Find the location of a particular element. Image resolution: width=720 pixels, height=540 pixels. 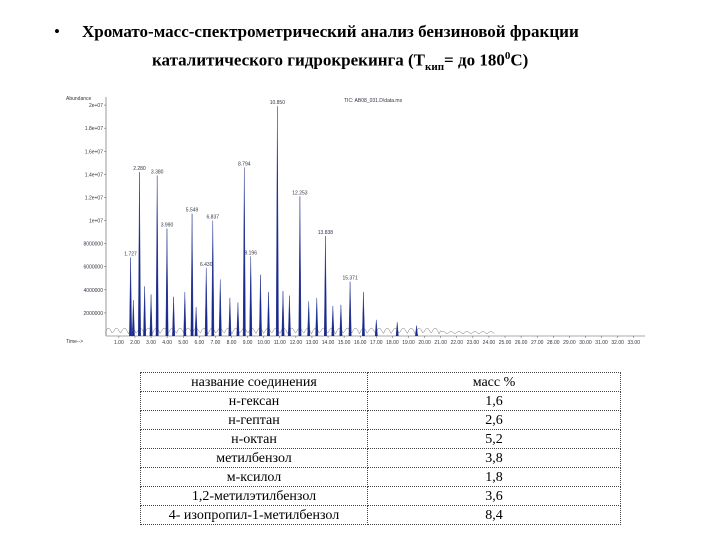

table-cell: 1,8 is located at coordinates (494, 477).